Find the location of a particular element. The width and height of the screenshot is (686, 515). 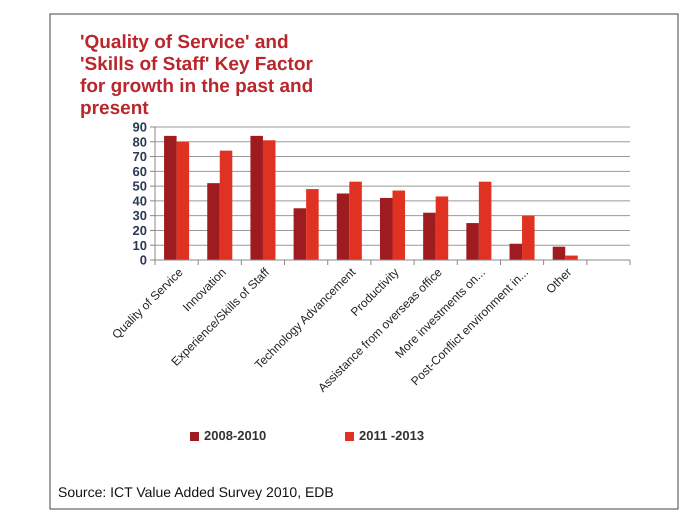

y-tick-label: 80 is located at coordinates (139, 142).